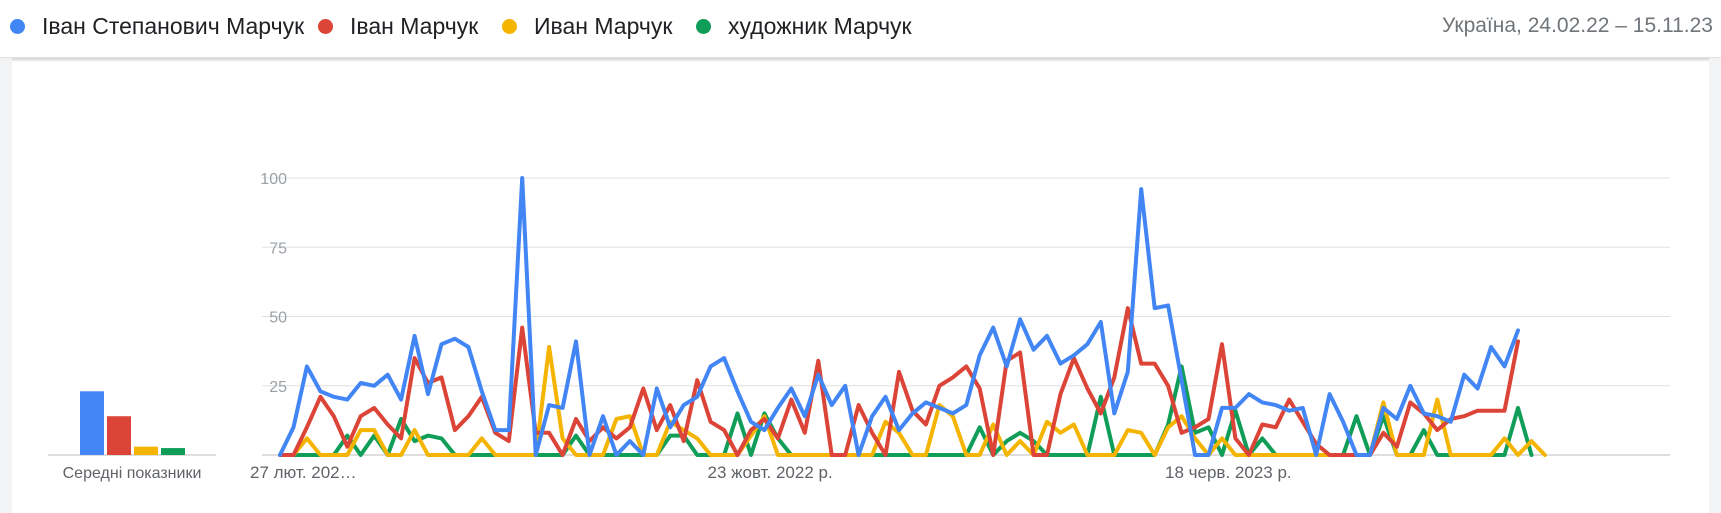 The height and width of the screenshot is (513, 1721). Describe the element at coordinates (278, 387) in the screenshot. I see `y-tick-label: 25` at that location.